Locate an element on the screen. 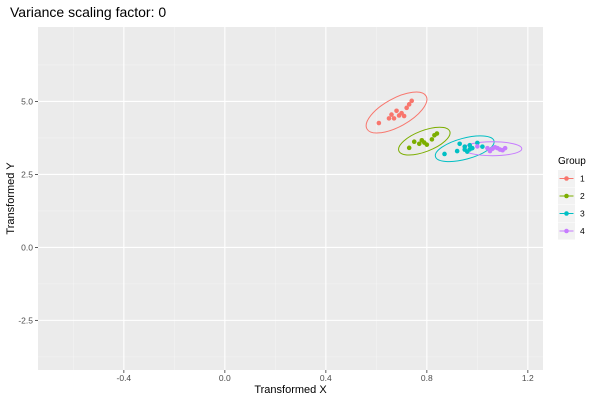  data-points is located at coordinates (442, 127).